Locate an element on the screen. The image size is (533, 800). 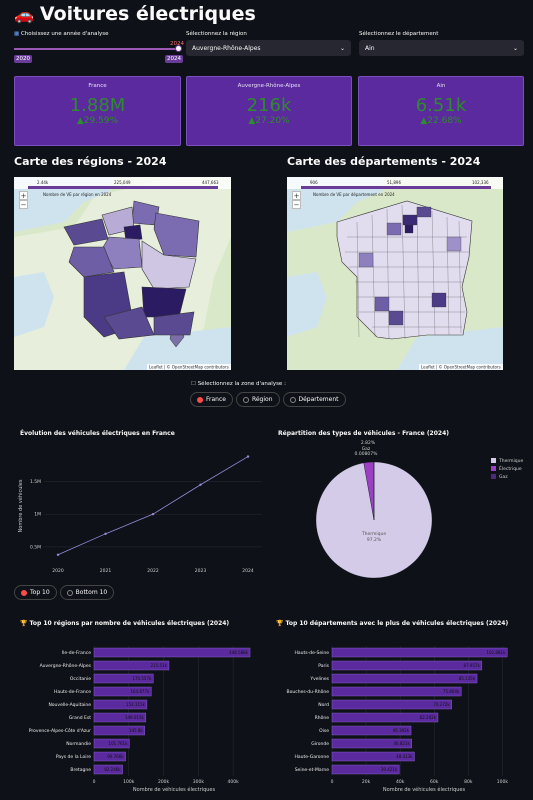
value-label: 82.246k is located at coordinates (112, 769).